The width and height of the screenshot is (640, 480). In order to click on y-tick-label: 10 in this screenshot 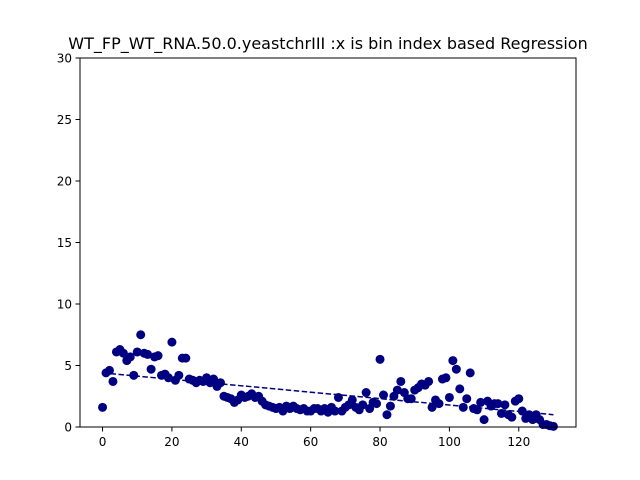, I will do `click(64, 305)`.